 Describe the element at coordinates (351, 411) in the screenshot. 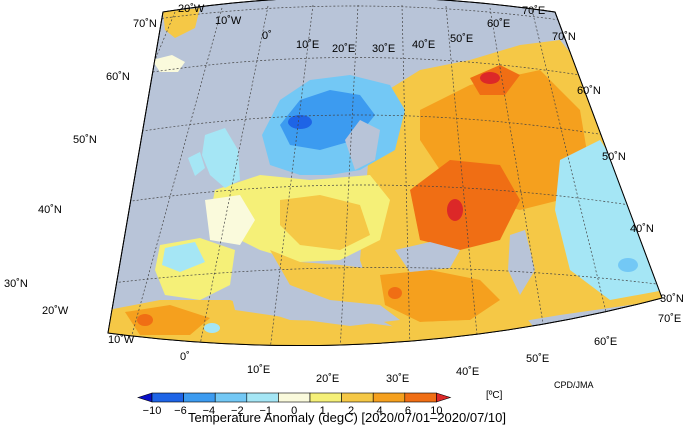

I see `colorbar-tick-label: 2` at that location.